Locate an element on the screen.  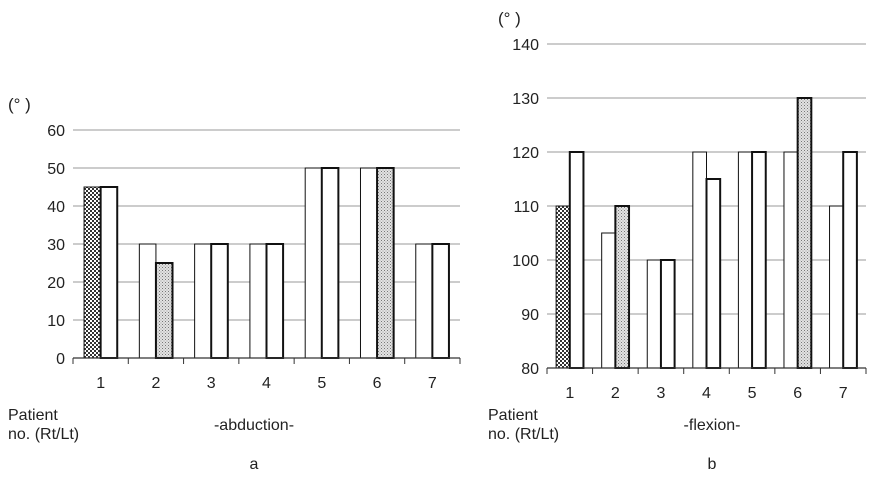
y-tick-label: 30 is located at coordinates (56, 245).